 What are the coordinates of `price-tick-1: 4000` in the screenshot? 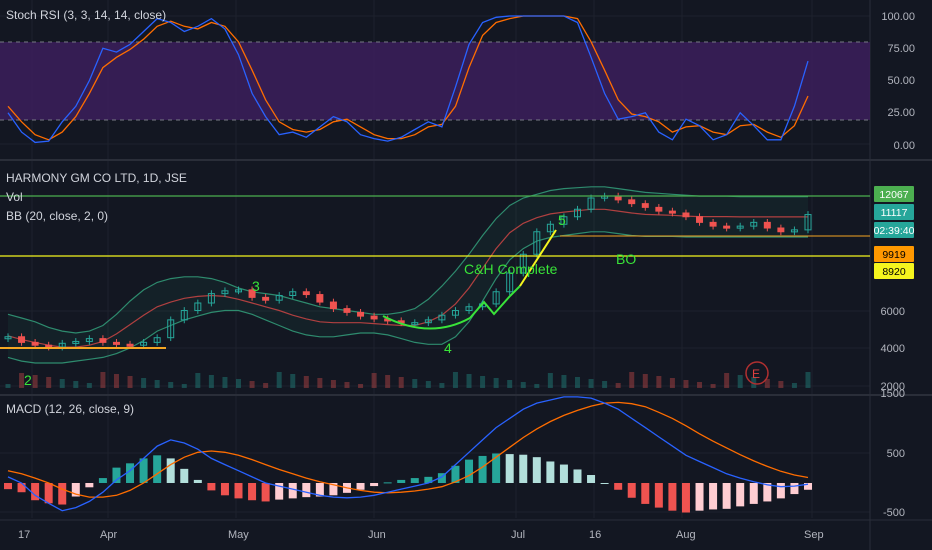 It's located at (893, 349).